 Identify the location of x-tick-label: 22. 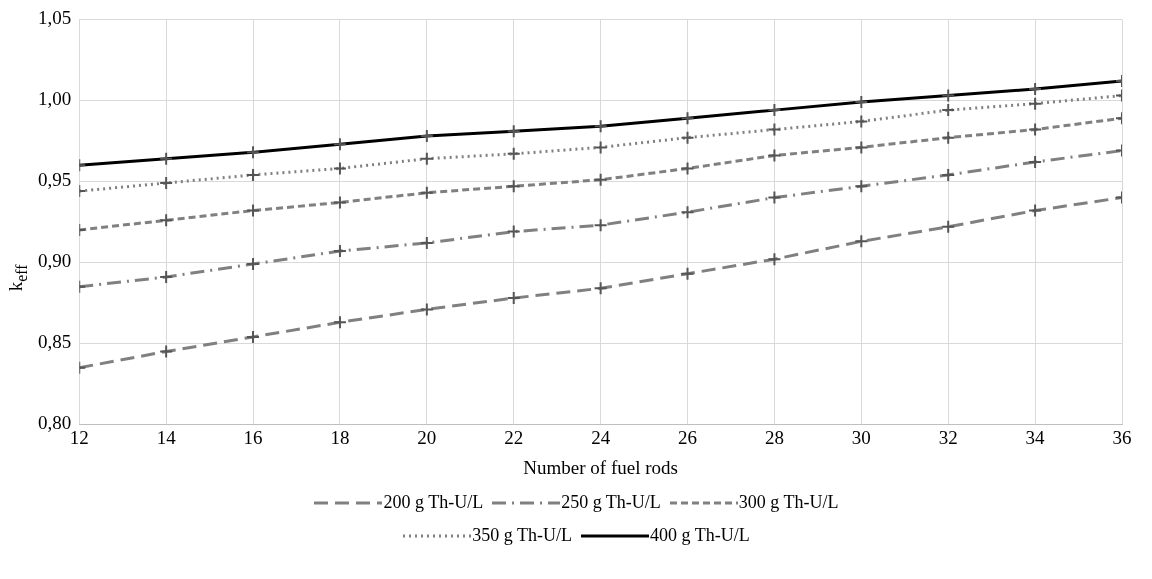
(514, 437).